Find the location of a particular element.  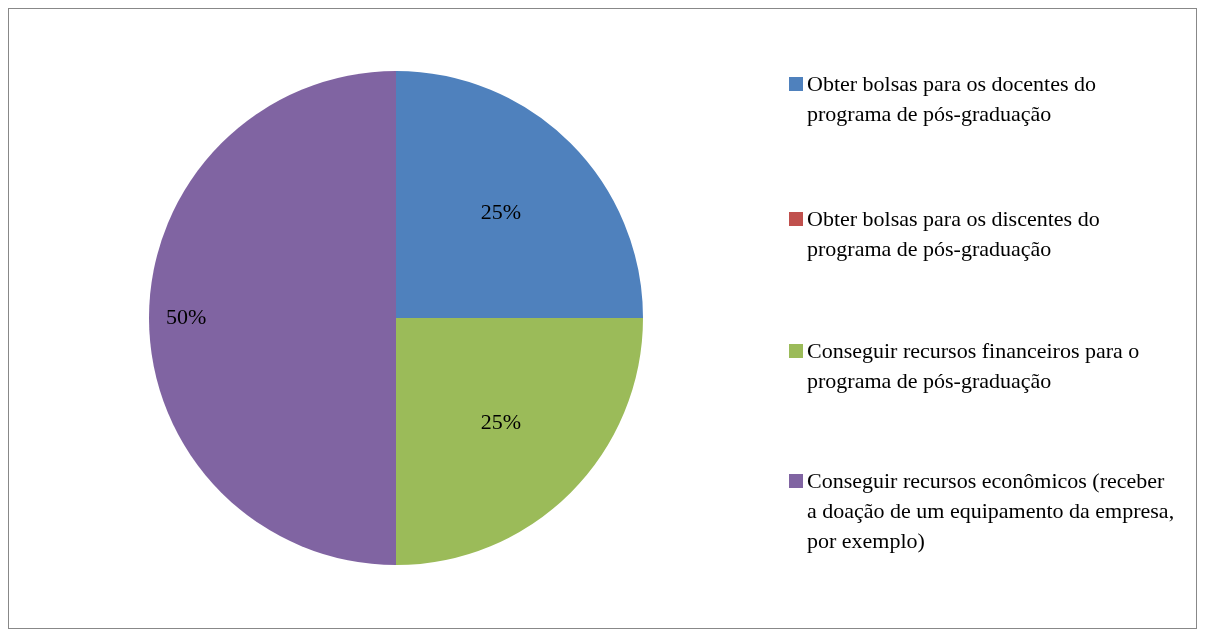

legend-label: Conseguir recursos econômicos (receber a doação de um equipamento da empresa, por exemplo) is located at coordinates (991, 511).